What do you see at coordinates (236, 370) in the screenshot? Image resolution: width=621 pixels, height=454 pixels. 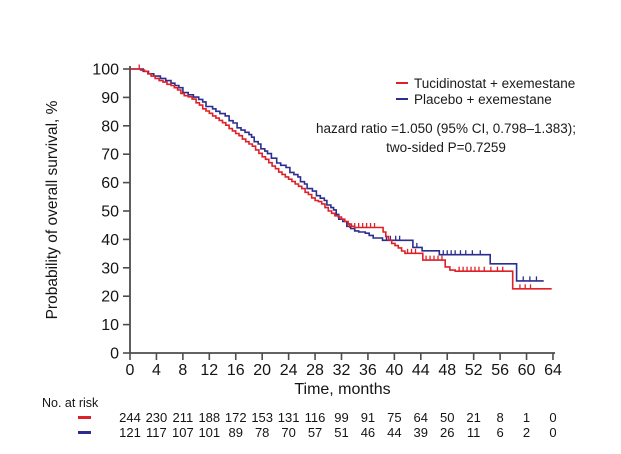 I see `x-tick-label: 16` at bounding box center [236, 370].